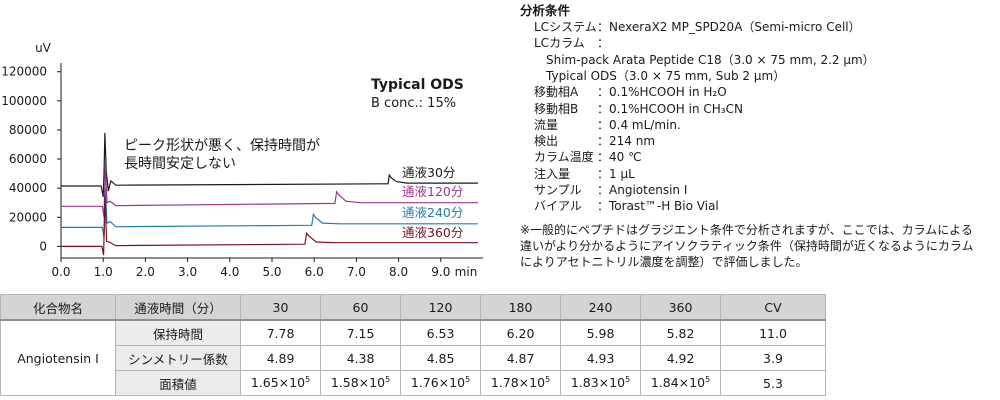 Image resolution: width=1000 pixels, height=400 pixels. Describe the element at coordinates (546, 141) in the screenshot. I see `condition-label: 検出` at that location.